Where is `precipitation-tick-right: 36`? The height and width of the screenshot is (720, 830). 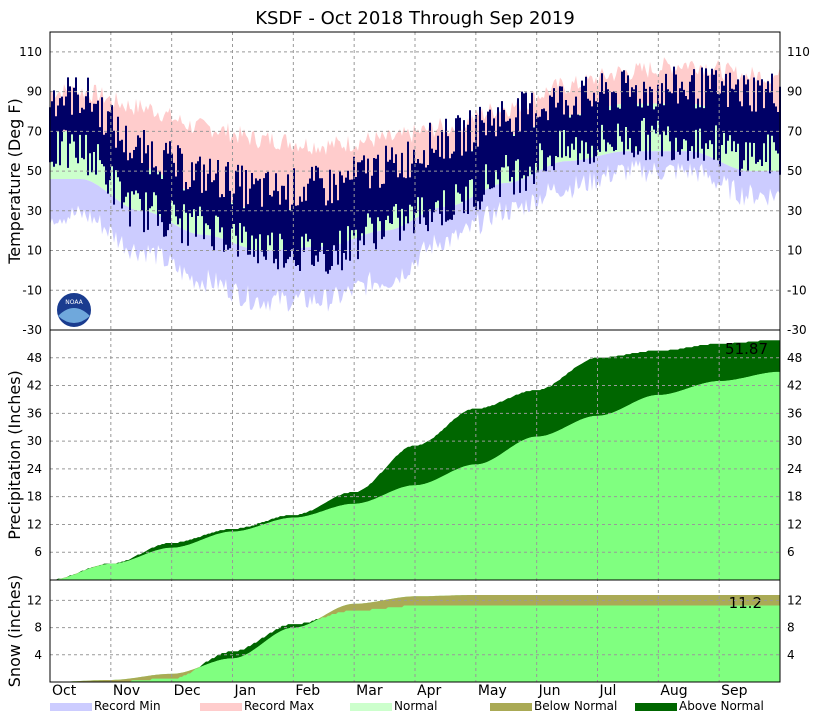 precipitation-tick-right: 36 is located at coordinates (794, 413).